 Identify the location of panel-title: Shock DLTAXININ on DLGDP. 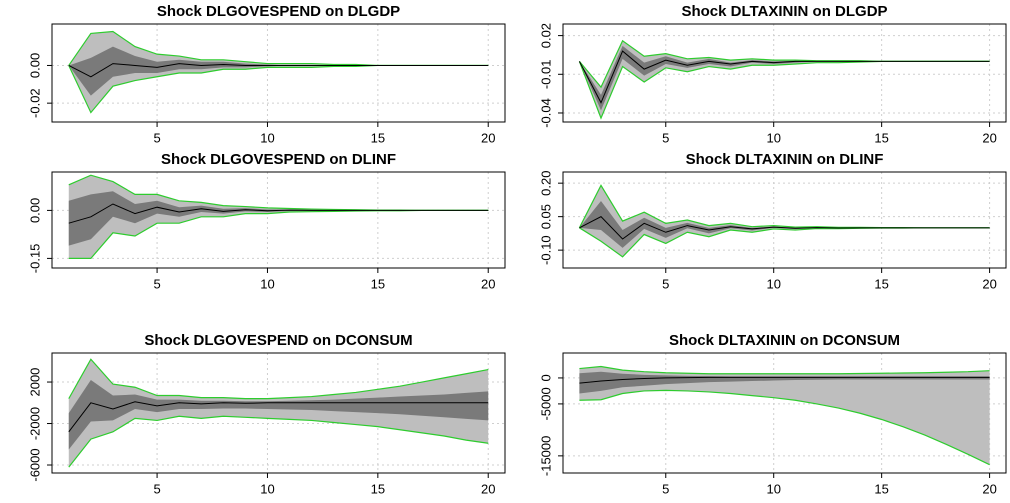
(784, 11).